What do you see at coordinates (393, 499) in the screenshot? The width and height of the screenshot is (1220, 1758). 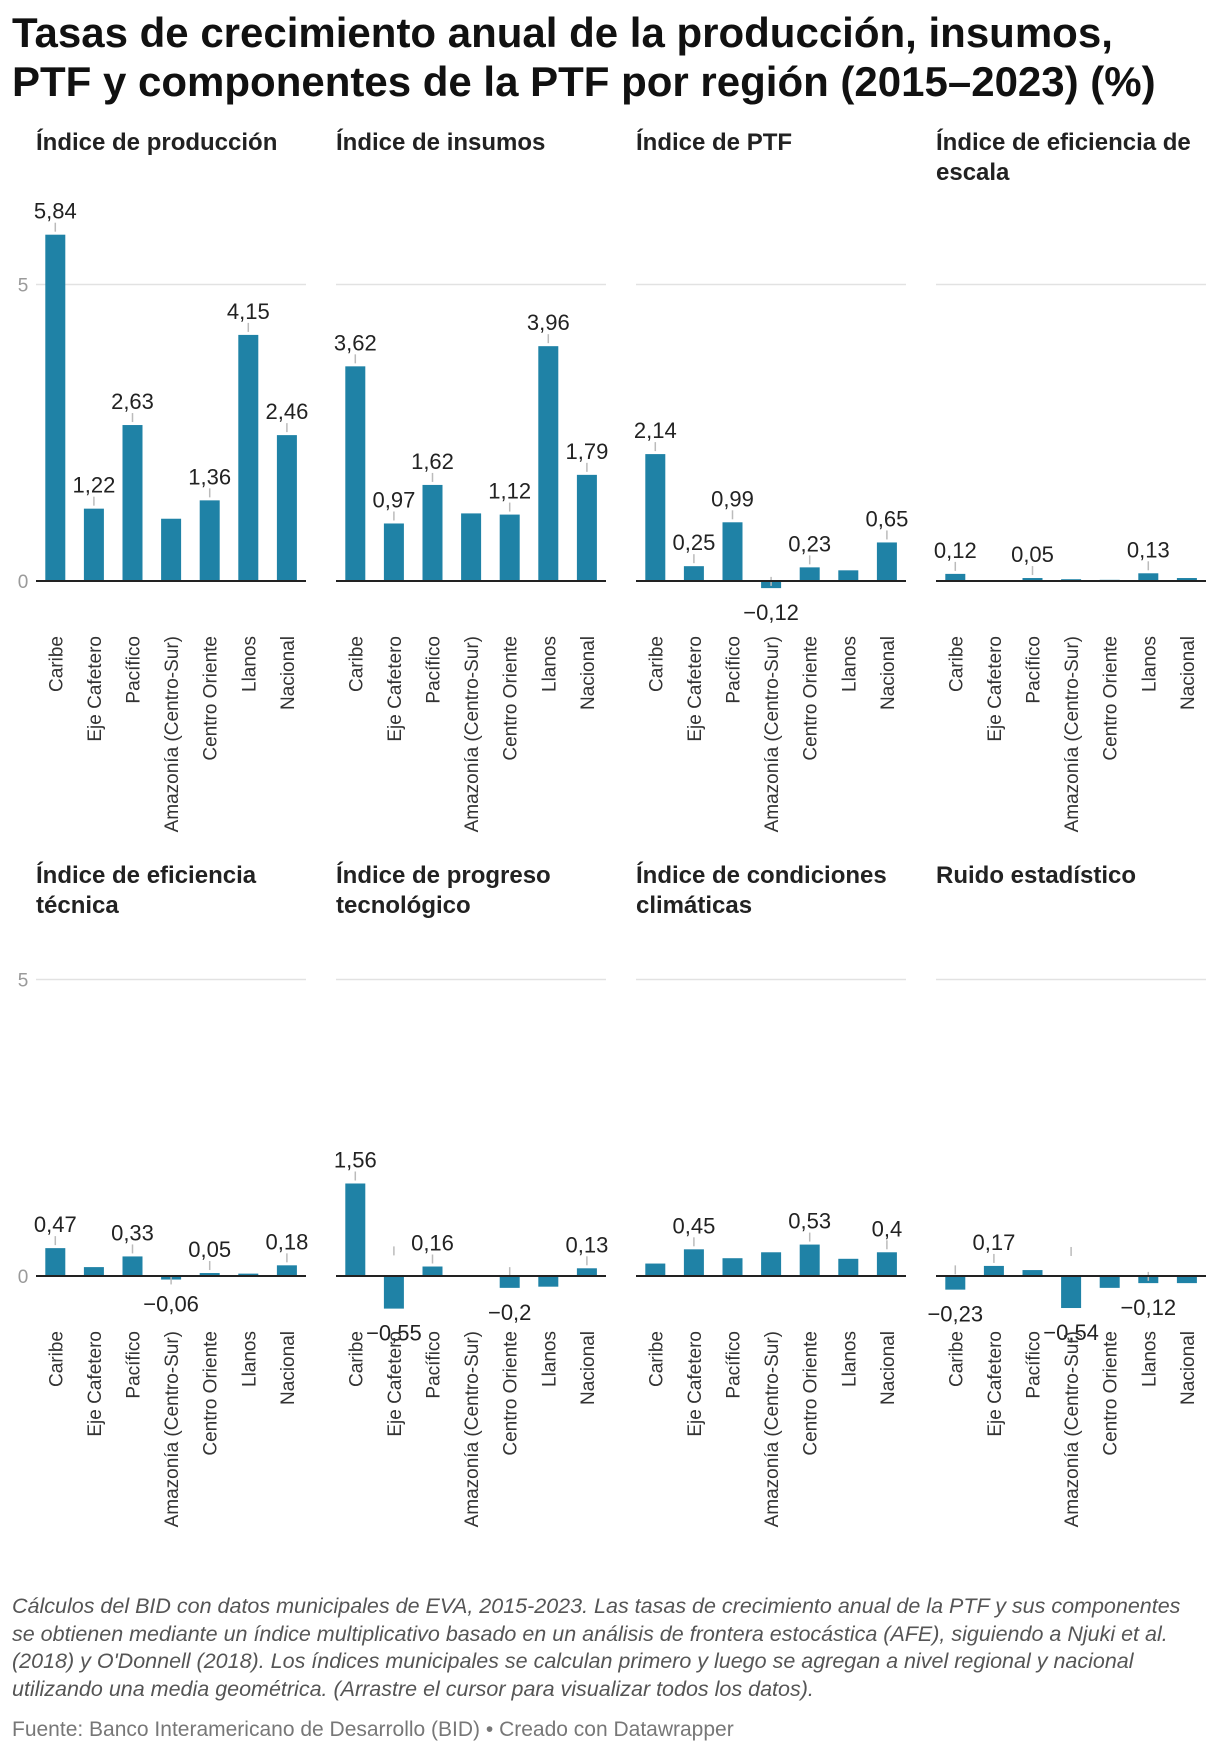 I see `data-label: 0,97` at bounding box center [393, 499].